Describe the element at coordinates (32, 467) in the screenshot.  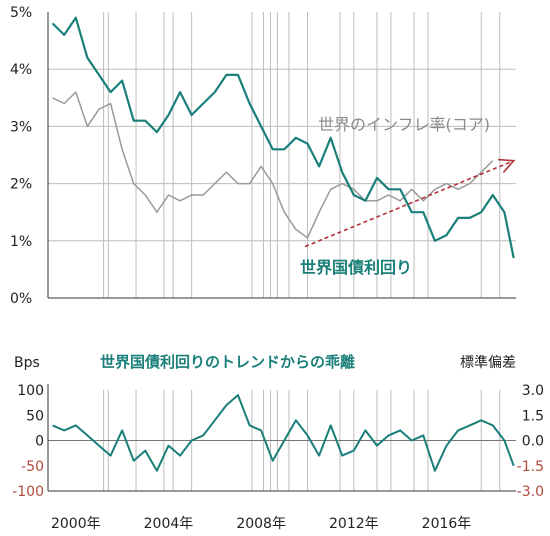
I see `left-y-tick-label: -50` at that location.